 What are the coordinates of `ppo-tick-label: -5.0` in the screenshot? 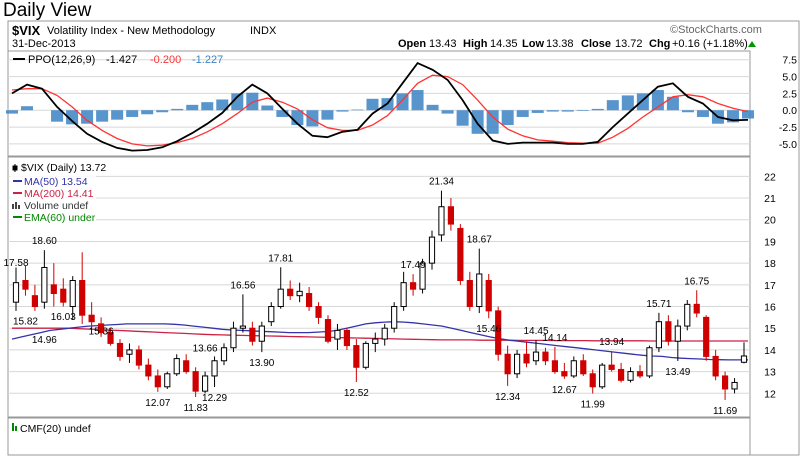 It's located at (788, 145).